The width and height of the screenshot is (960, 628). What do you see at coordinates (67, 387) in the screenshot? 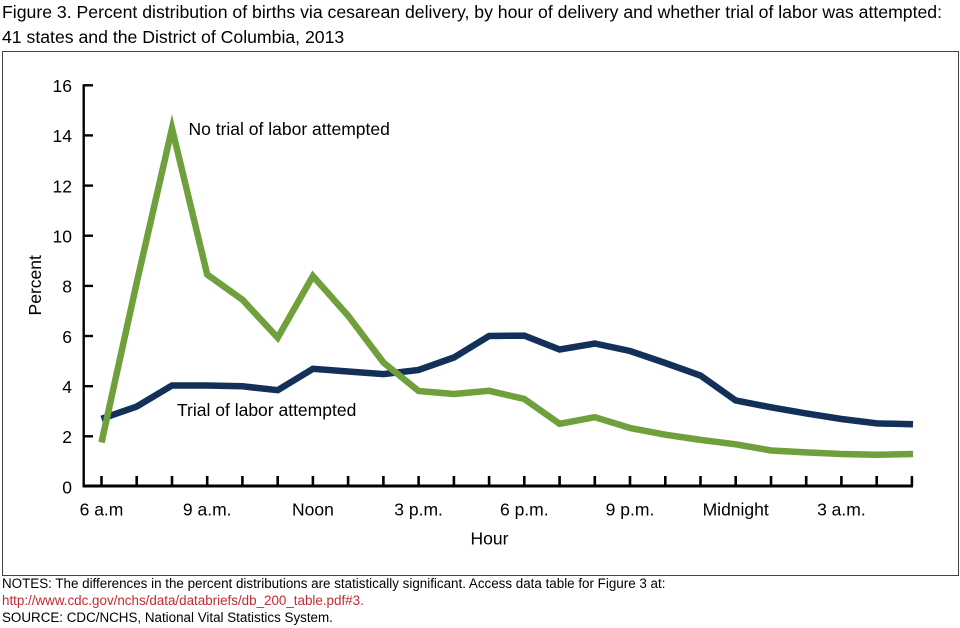
I see `svg-text: 4` at bounding box center [67, 387].